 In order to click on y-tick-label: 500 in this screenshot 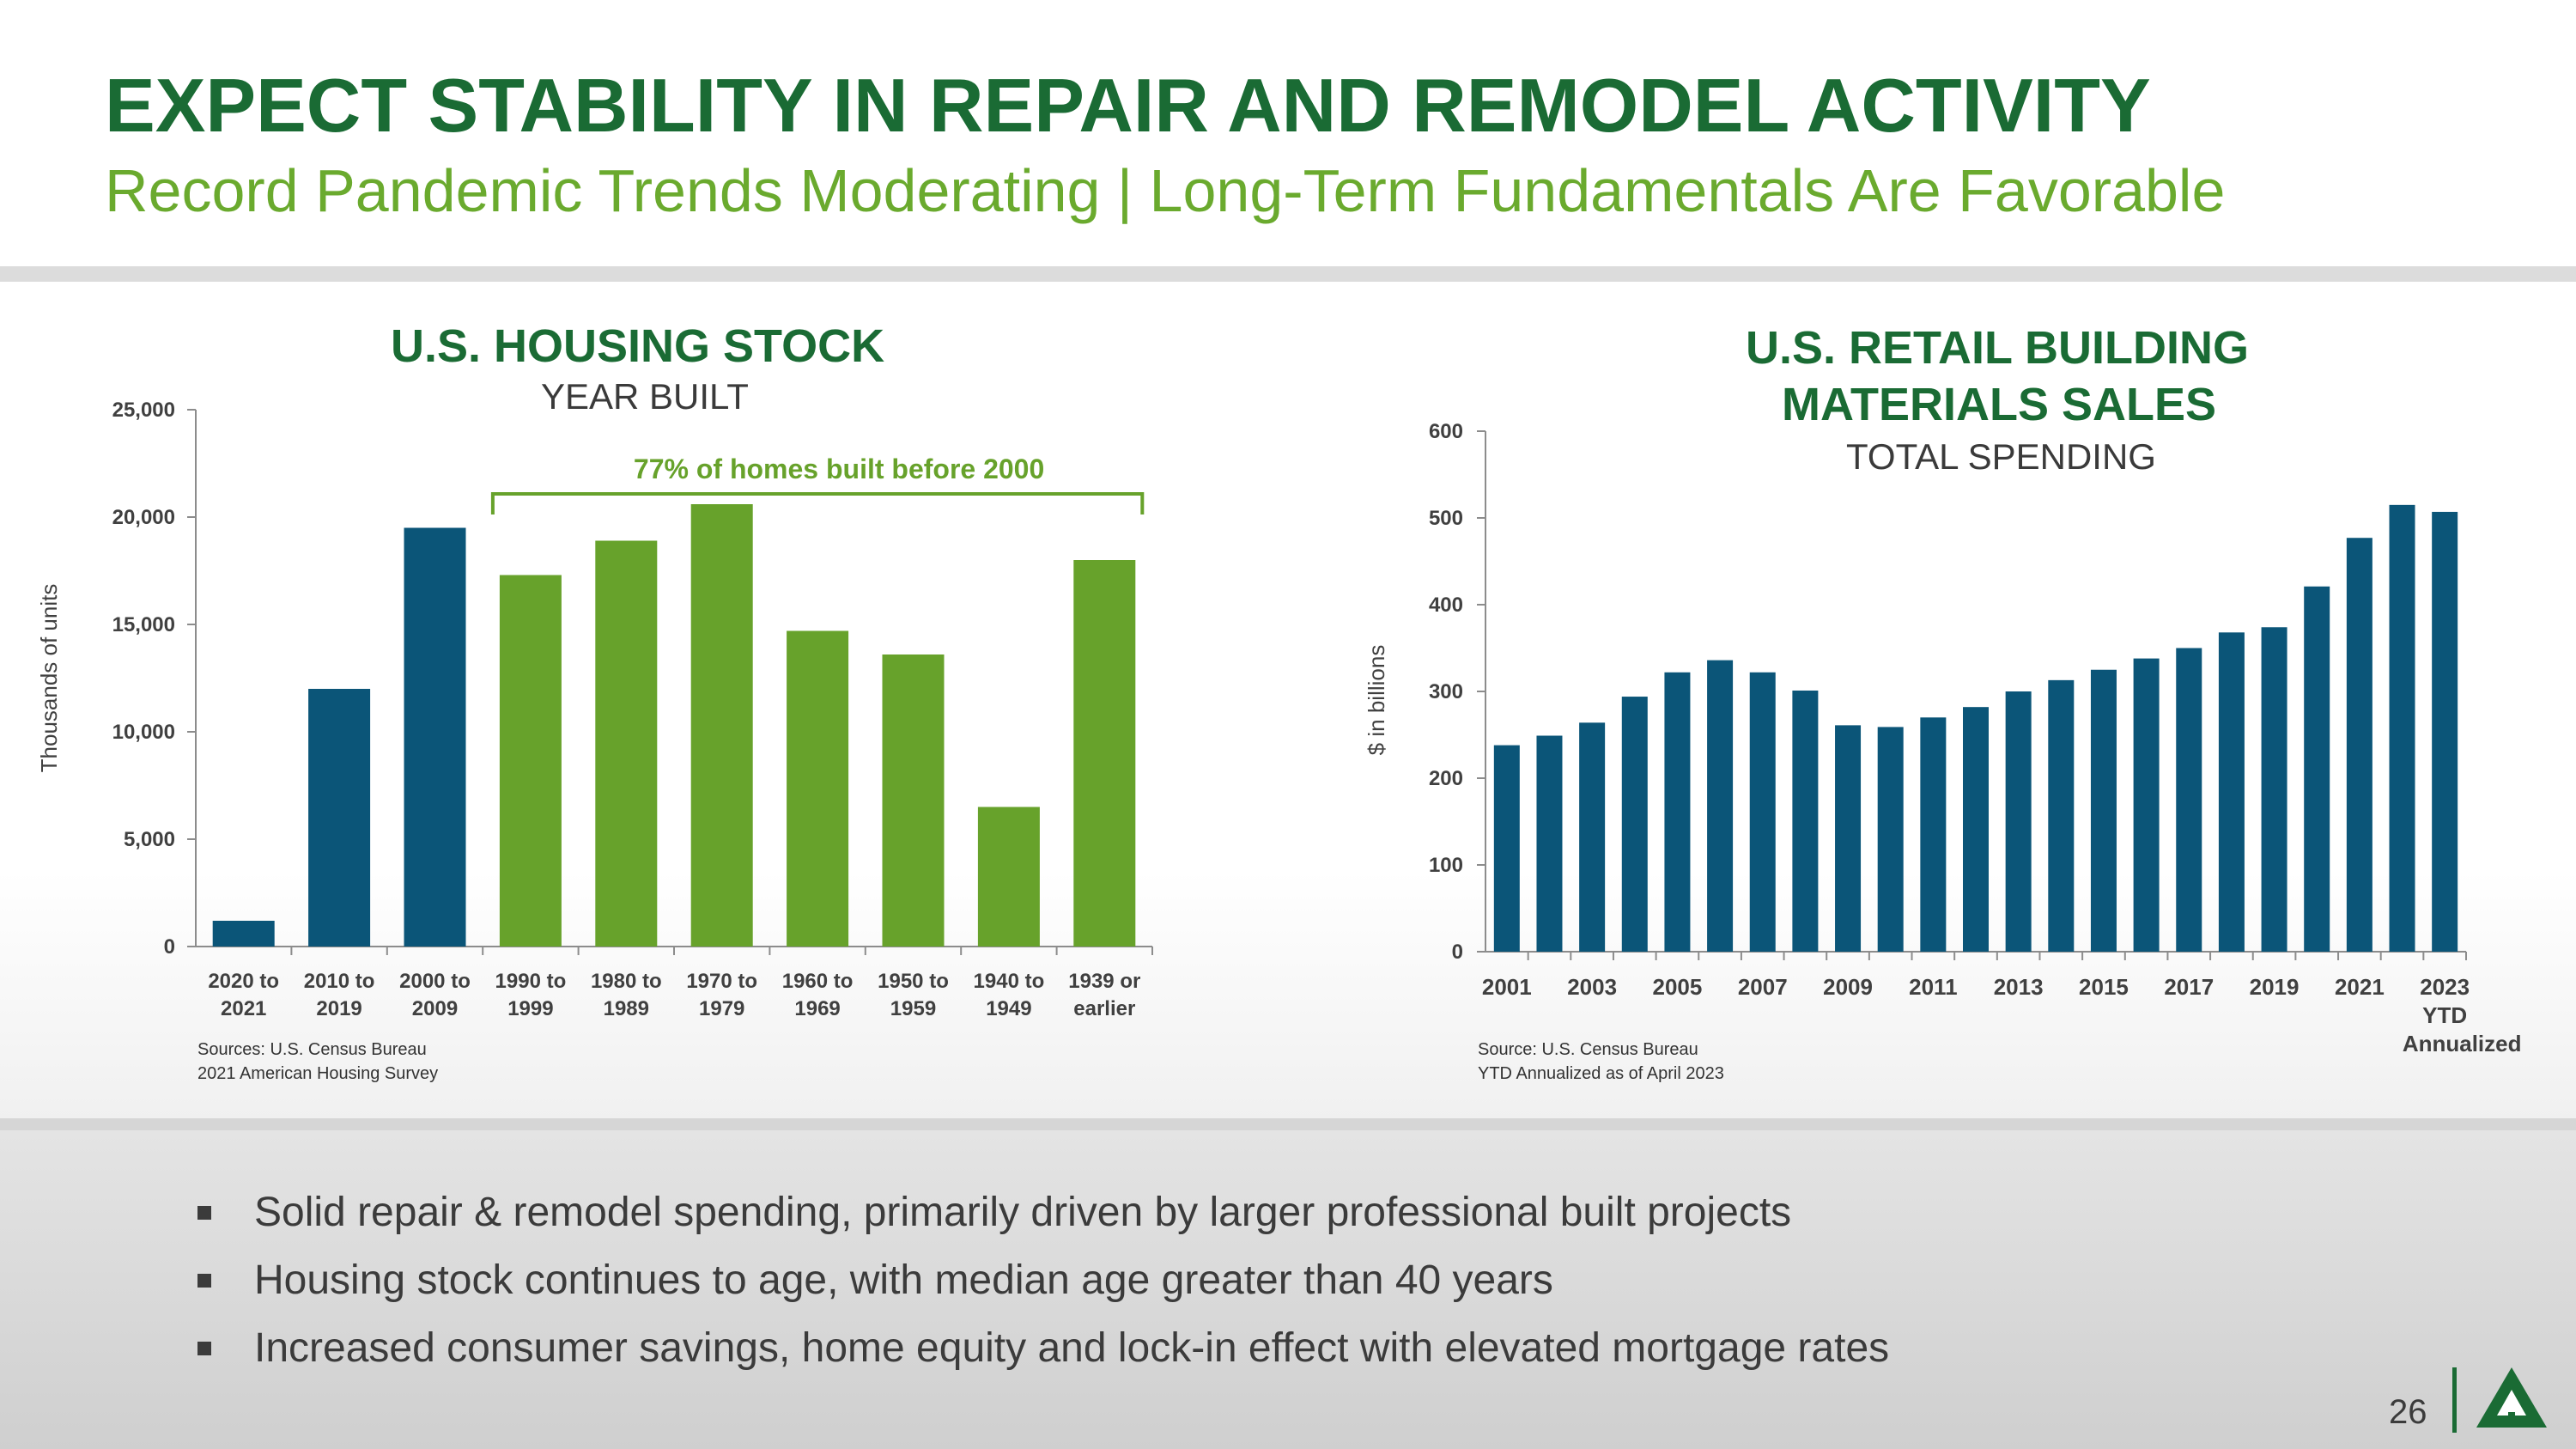, I will do `click(1446, 518)`.